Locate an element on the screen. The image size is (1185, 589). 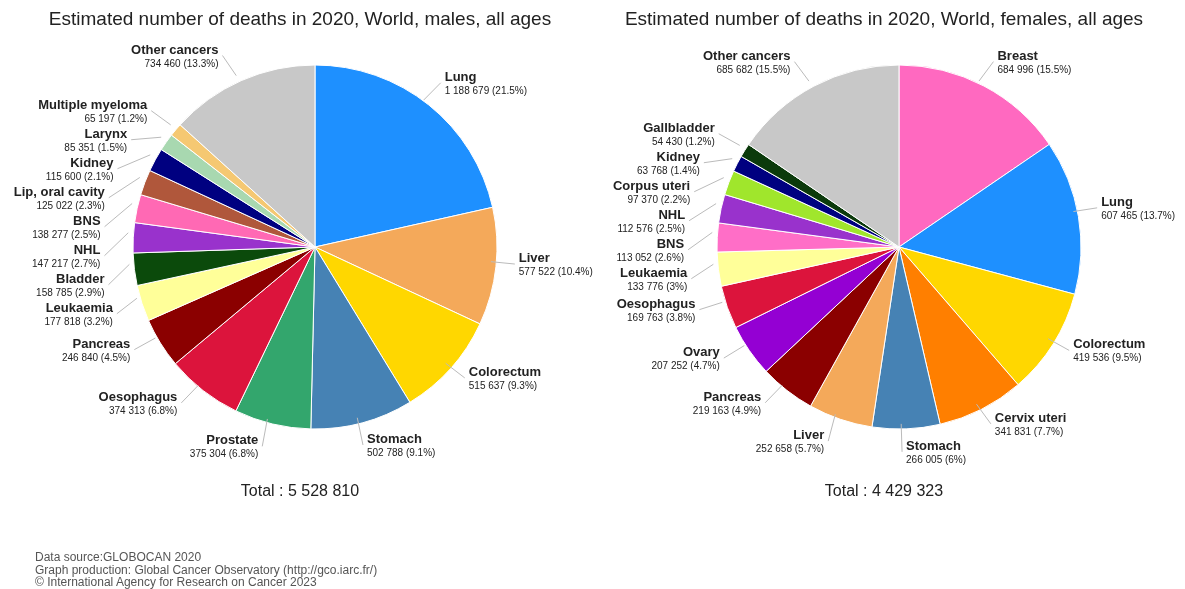
data-label: 97 370 (2.2%) is located at coordinates (659, 199).